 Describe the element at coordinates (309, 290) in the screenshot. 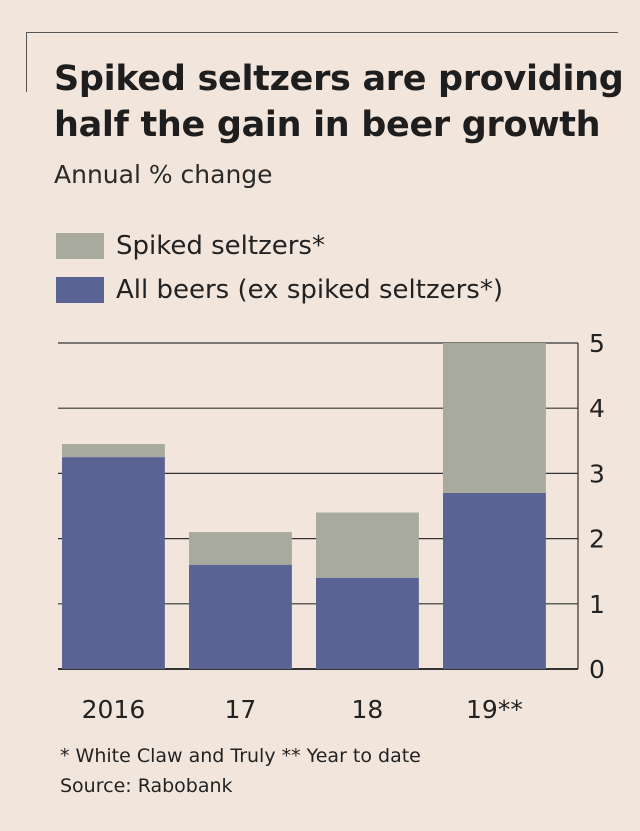

I see `legend-label-all-beers: All beers (ex spiked seltzers*)` at that location.